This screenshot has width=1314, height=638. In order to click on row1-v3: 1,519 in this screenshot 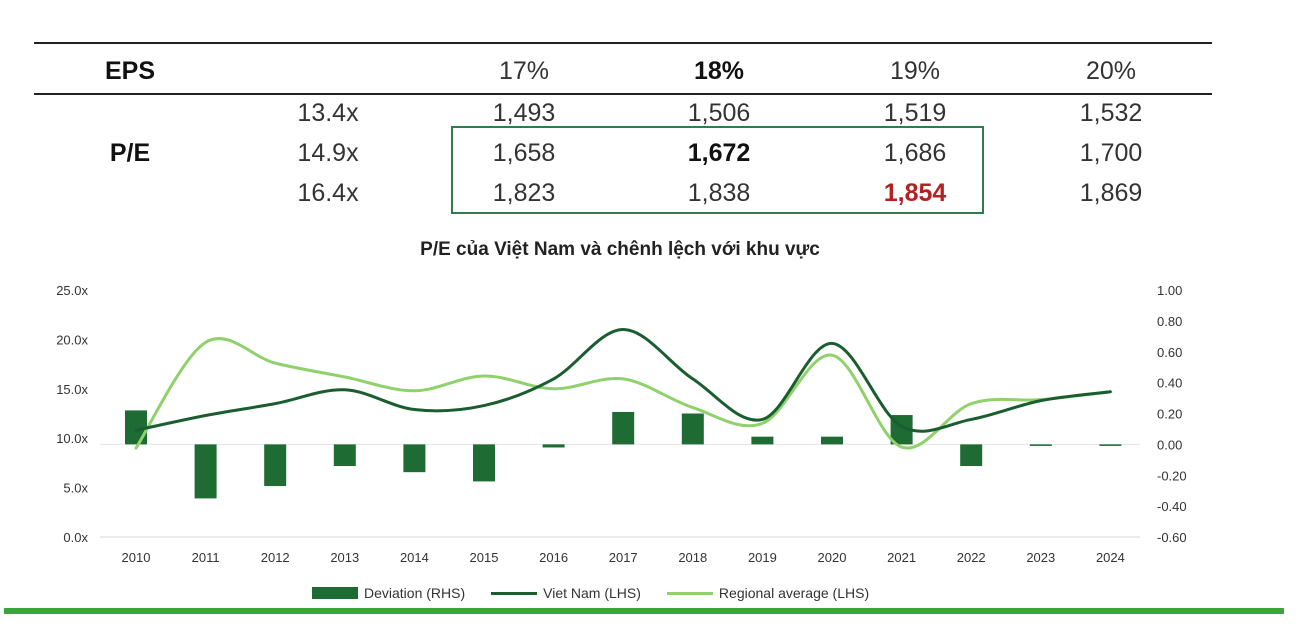, I will do `click(915, 113)`.